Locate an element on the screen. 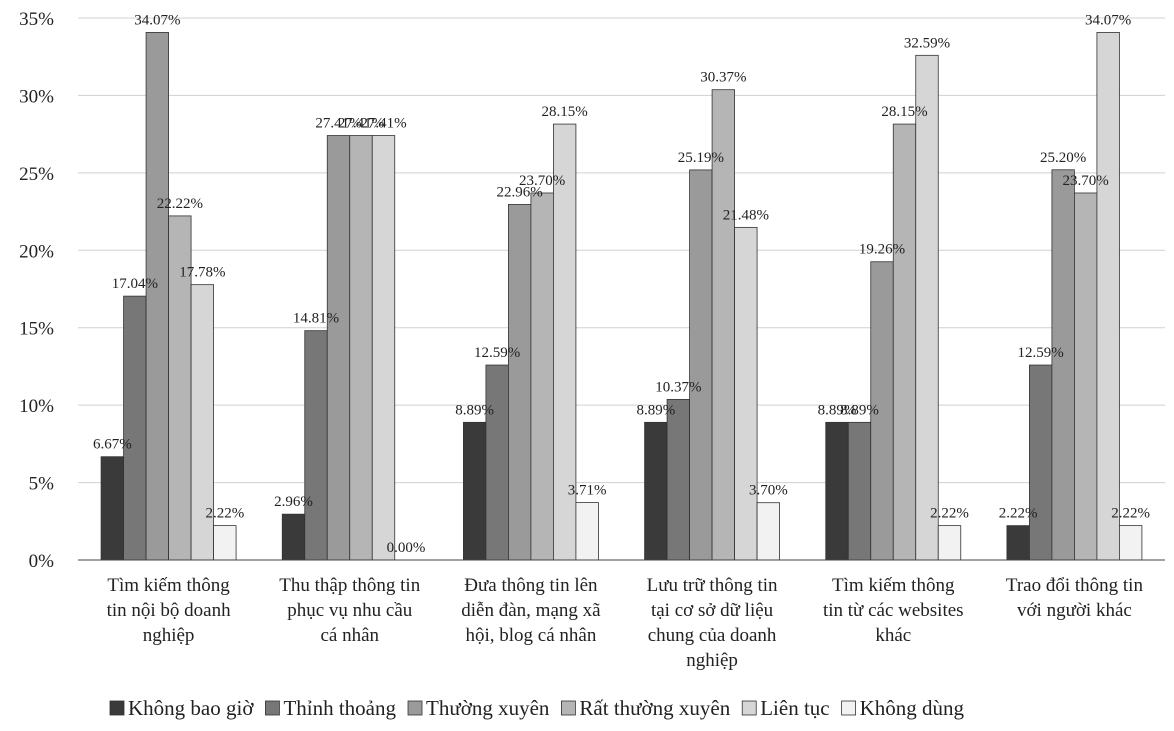  legend-item: Không bao giờ is located at coordinates (181, 708).